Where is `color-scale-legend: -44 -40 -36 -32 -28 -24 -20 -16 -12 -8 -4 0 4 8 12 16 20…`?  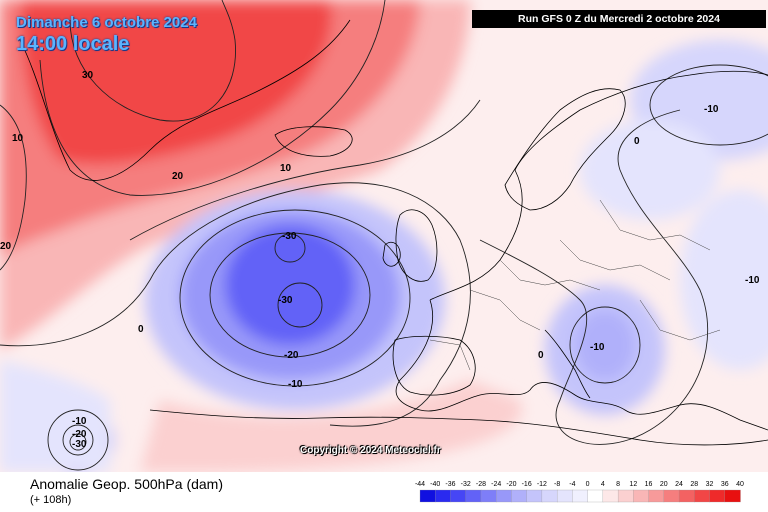
color-scale-legend: -44 -40 -36 -32 -28 -24 -20 -16 -12 -8 -4 0 4 8 12 16 20… is located at coordinates (579, 492).